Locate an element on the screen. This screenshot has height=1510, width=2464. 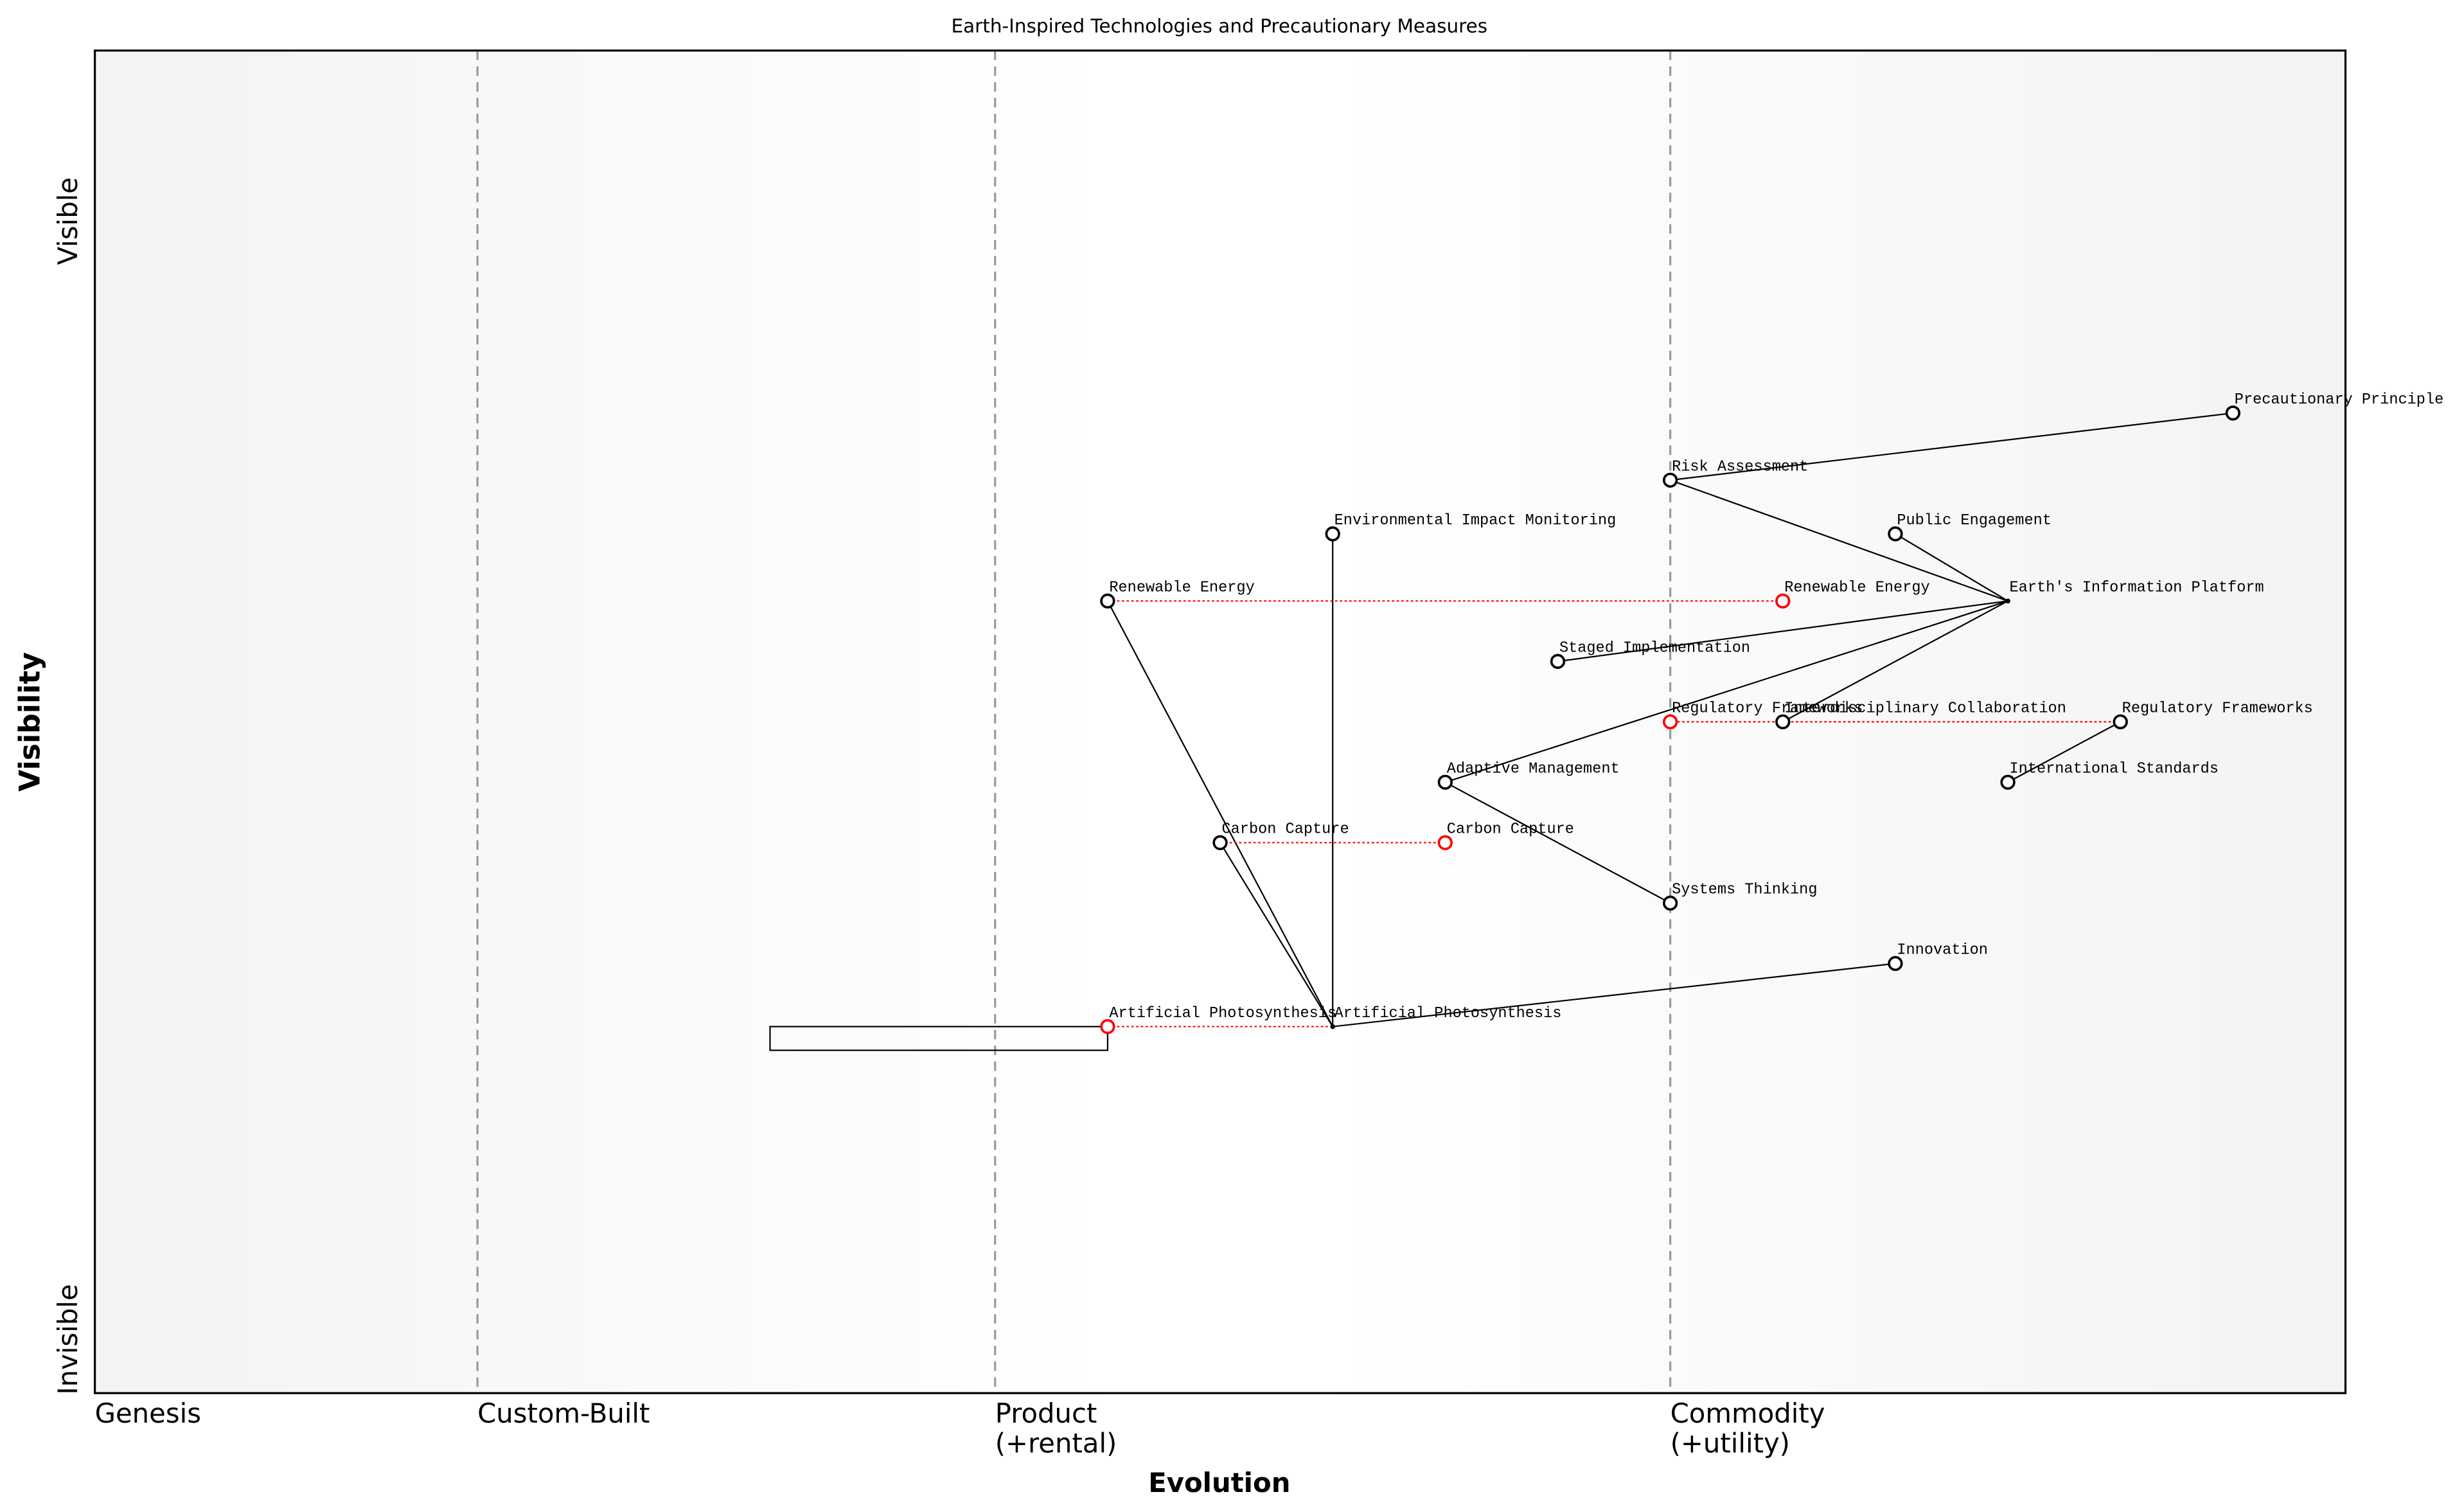
component-label: Innovation is located at coordinates (1942, 950).